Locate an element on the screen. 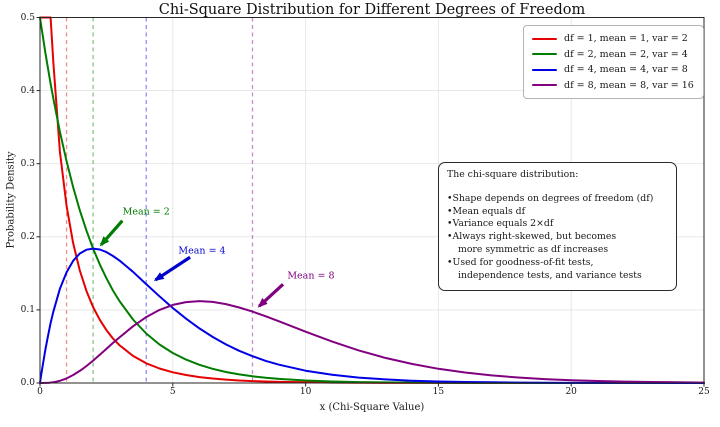 The width and height of the screenshot is (720, 427). legend-entry-df1: df = 1, mean = 1, var = 2 is located at coordinates (613, 39).